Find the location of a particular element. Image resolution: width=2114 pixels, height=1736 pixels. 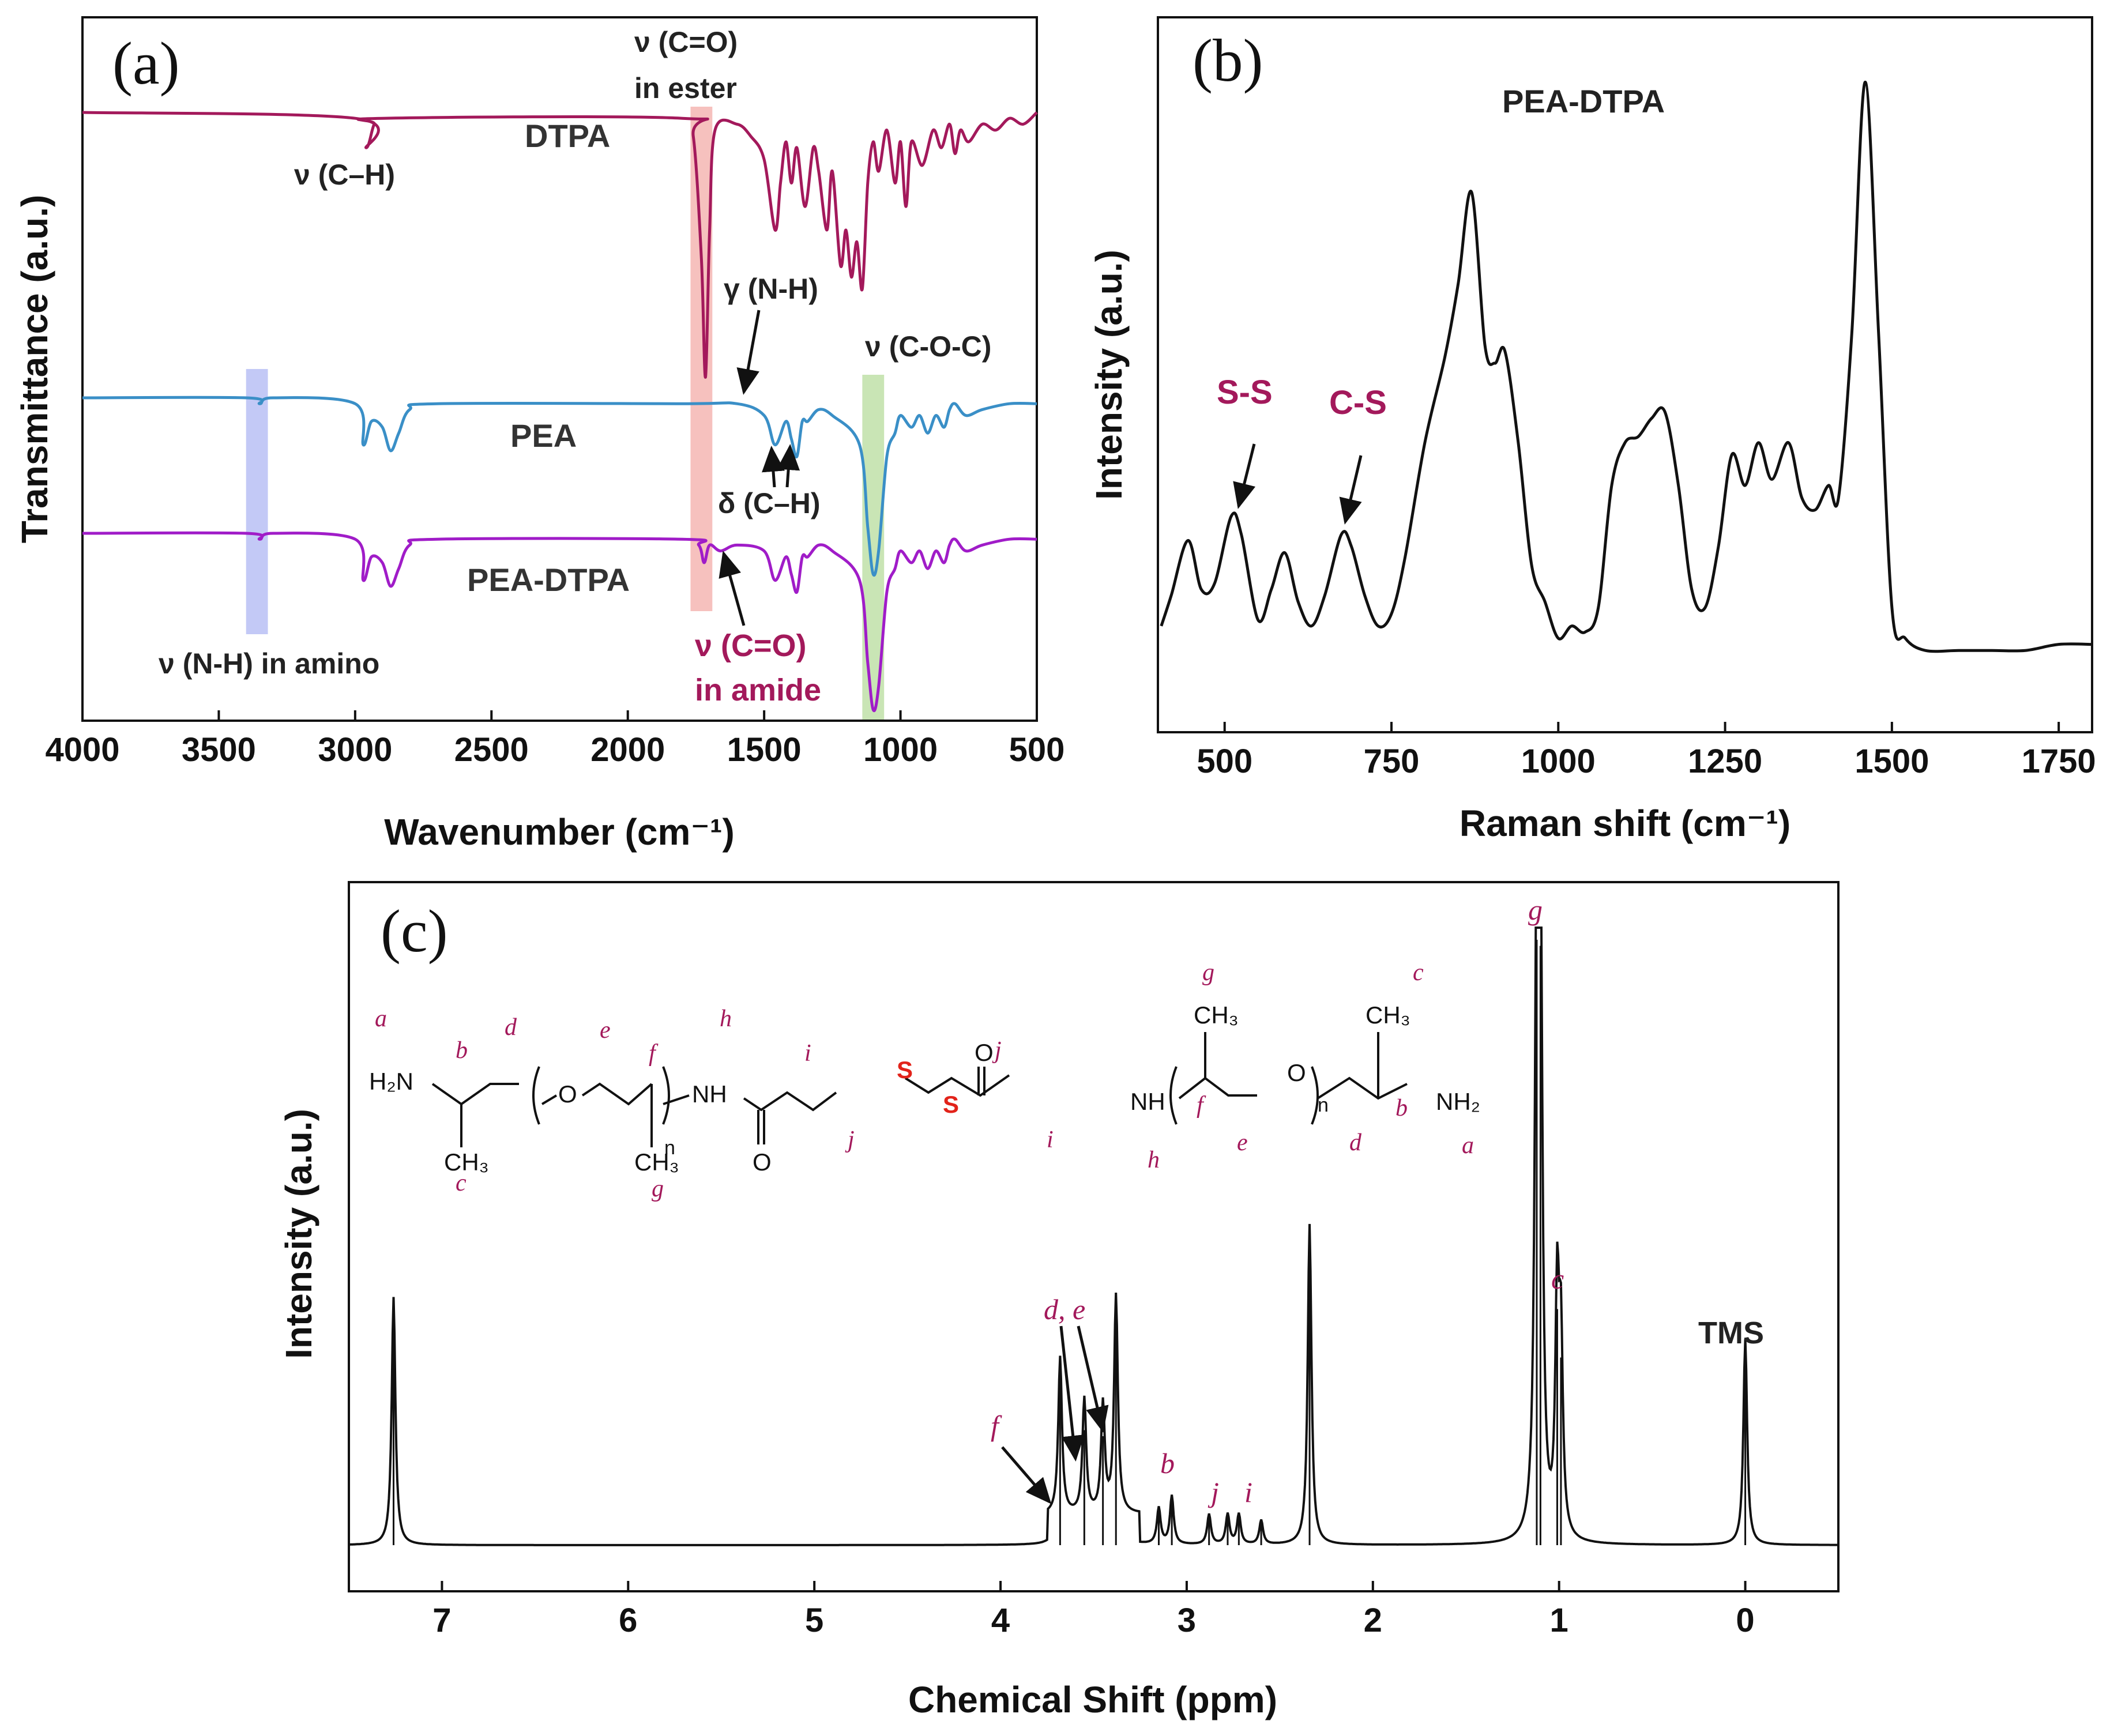

annot-co-amide-1: ν (C=O) is located at coordinates (751, 645).